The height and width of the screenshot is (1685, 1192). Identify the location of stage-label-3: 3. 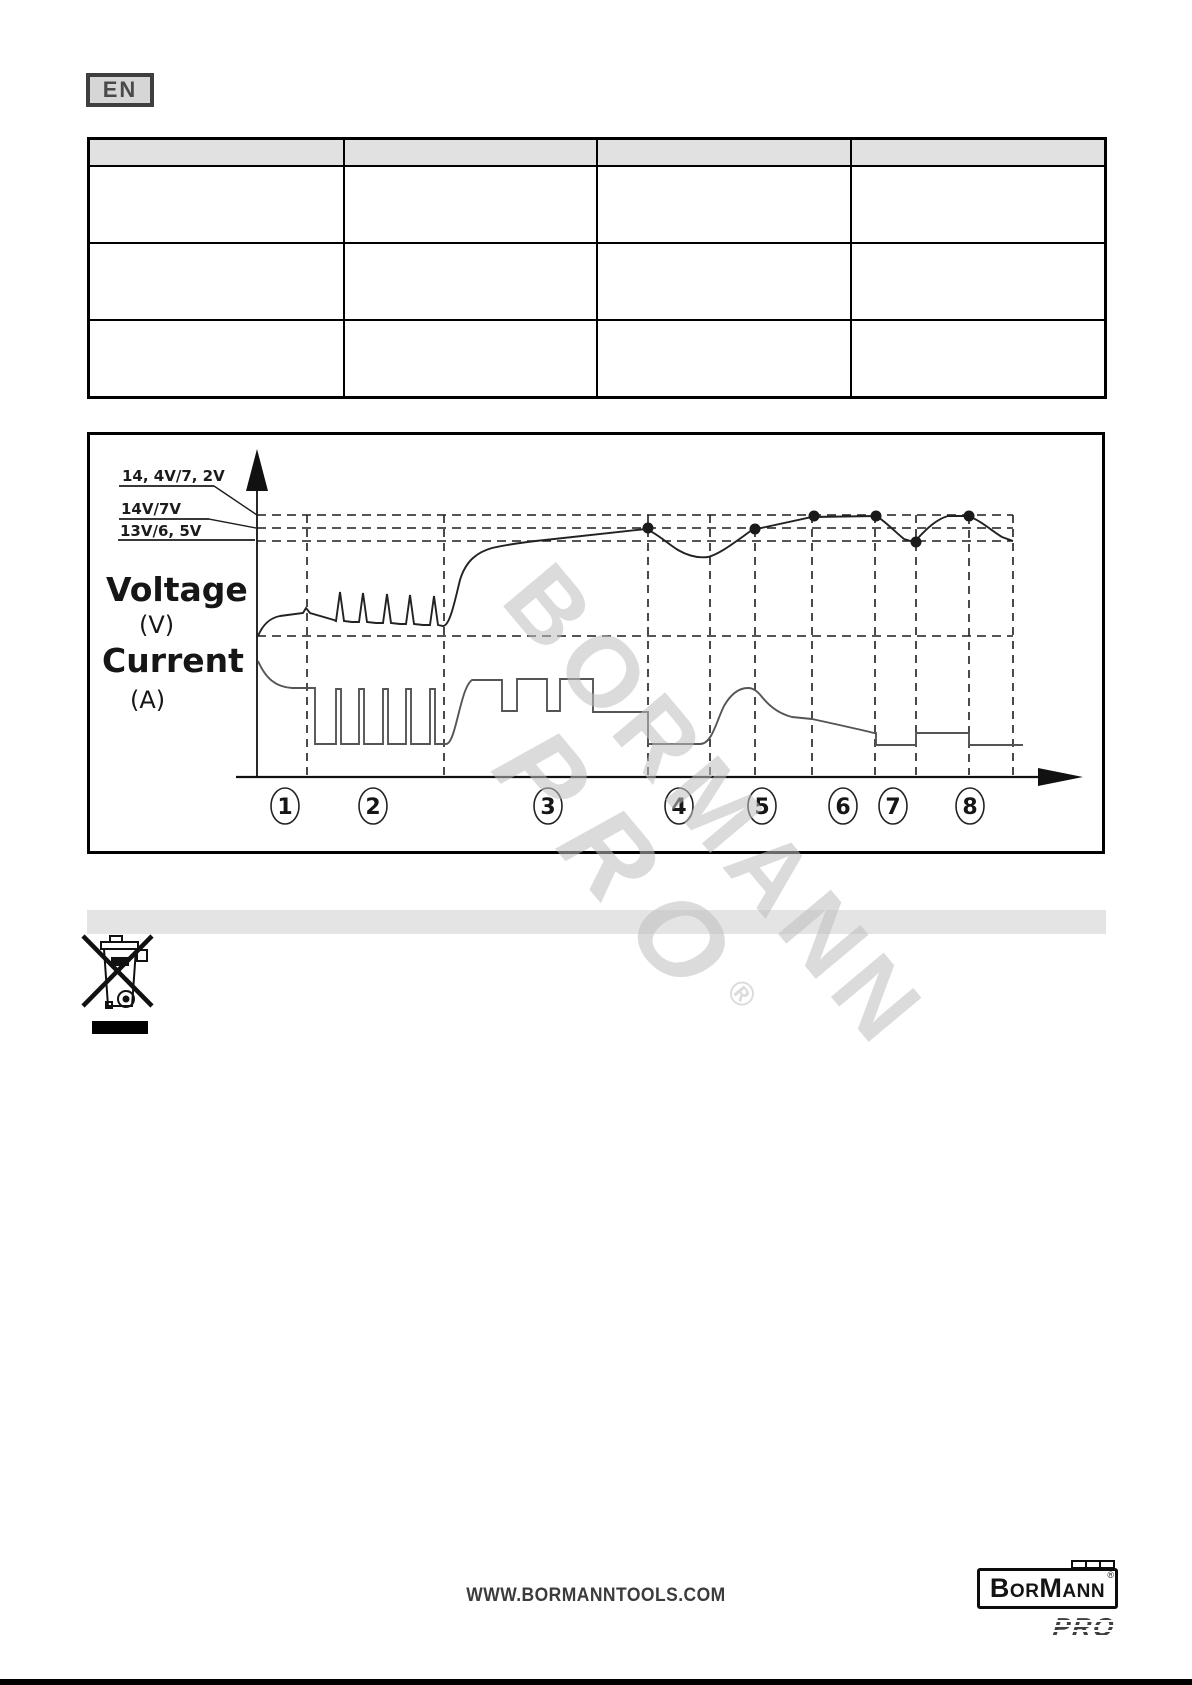
(547, 807).